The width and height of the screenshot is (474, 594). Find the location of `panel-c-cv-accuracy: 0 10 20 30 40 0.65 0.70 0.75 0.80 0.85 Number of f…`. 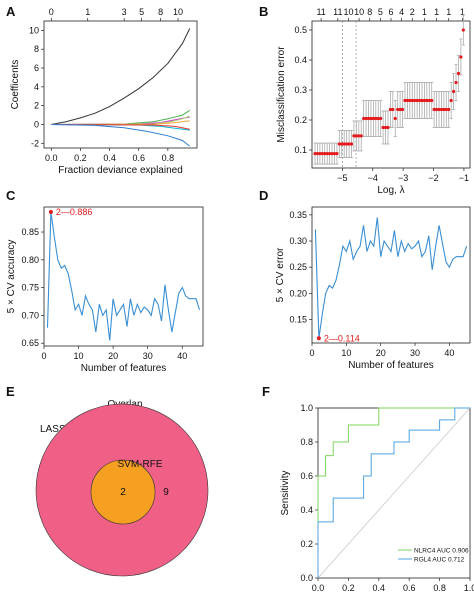

panel-c-cv-accuracy: 0 10 20 30 40 0.65 0.70 0.75 0.80 0.85 Number of f… is located at coordinates (105, 290).